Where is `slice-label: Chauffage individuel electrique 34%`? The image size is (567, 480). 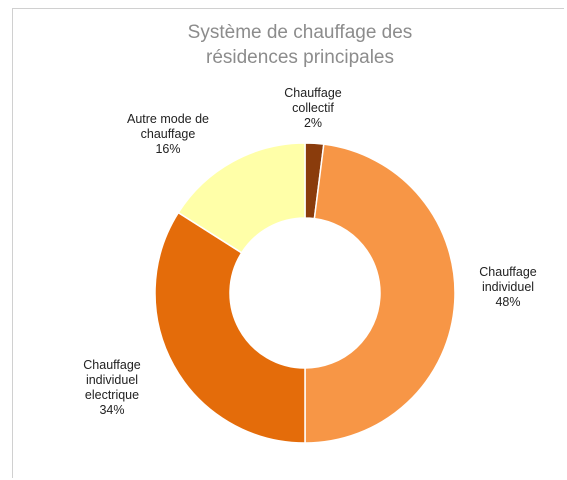
slice-label: Chauffage individuel electrique 34% is located at coordinates (112, 388).